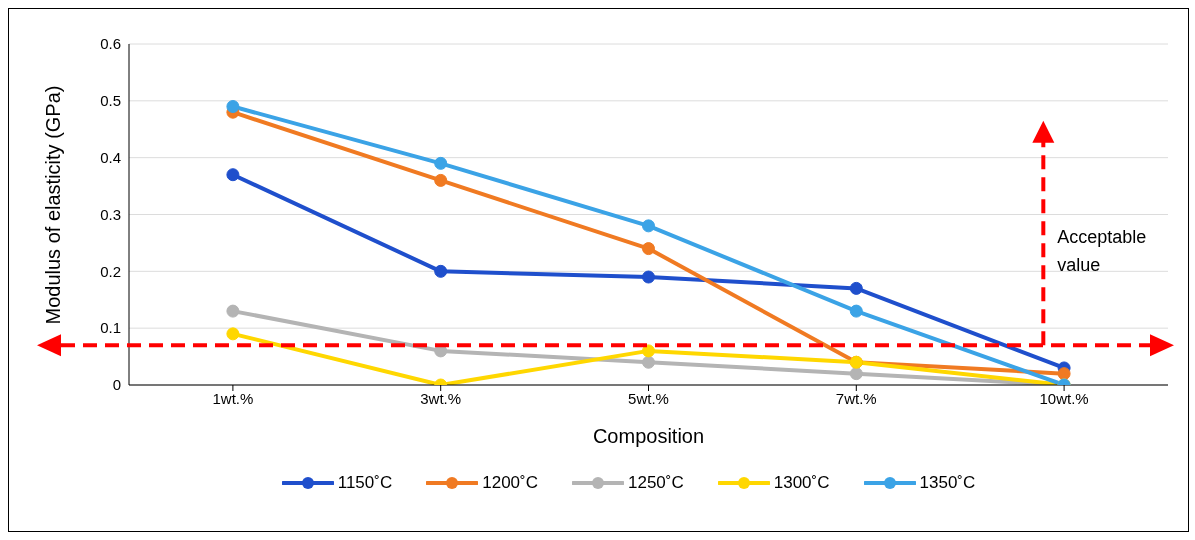 The image size is (1195, 540). What do you see at coordinates (110, 101) in the screenshot?
I see `y-tick-label: 0.5` at bounding box center [110, 101].